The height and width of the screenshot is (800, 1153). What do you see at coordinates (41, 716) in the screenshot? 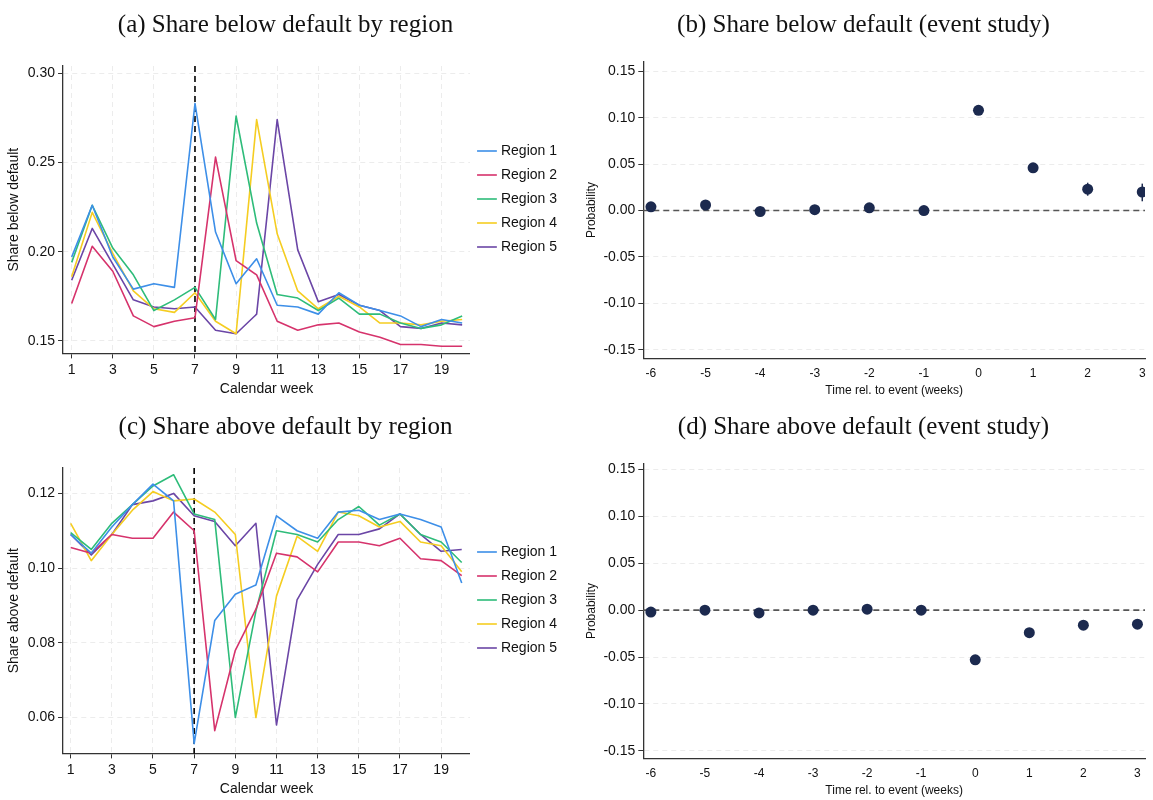
I see `y-tick-label: 0.06` at bounding box center [41, 716].